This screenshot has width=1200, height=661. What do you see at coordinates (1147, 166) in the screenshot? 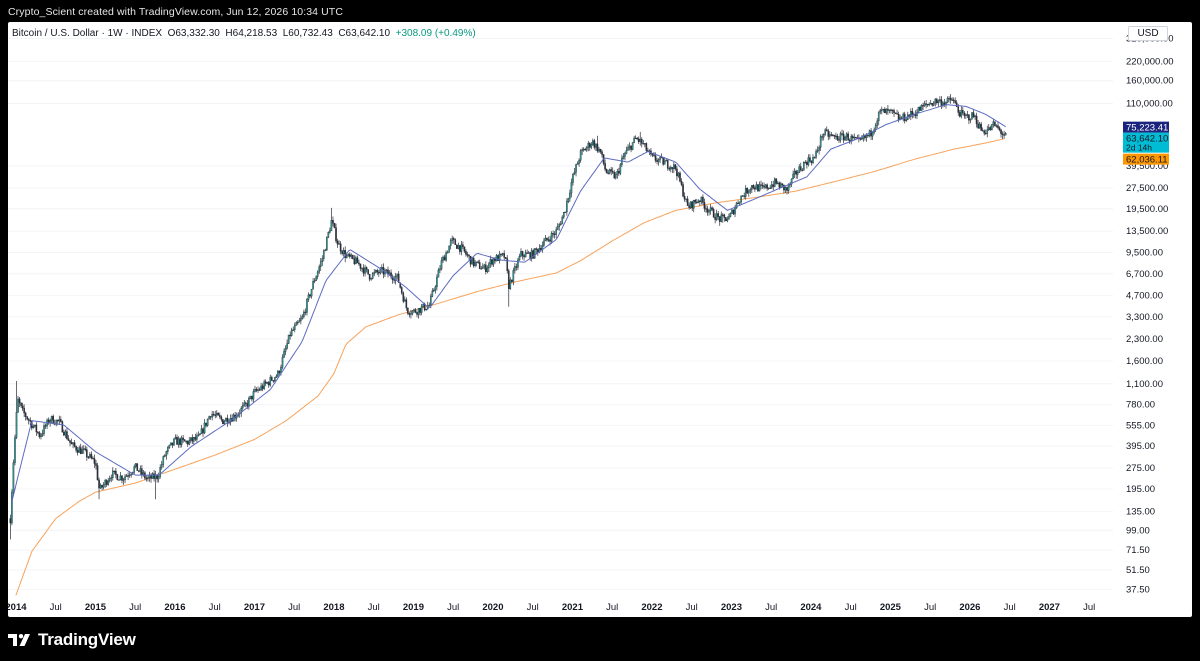
I see `y-tick-label: 39,500.00` at bounding box center [1147, 166].